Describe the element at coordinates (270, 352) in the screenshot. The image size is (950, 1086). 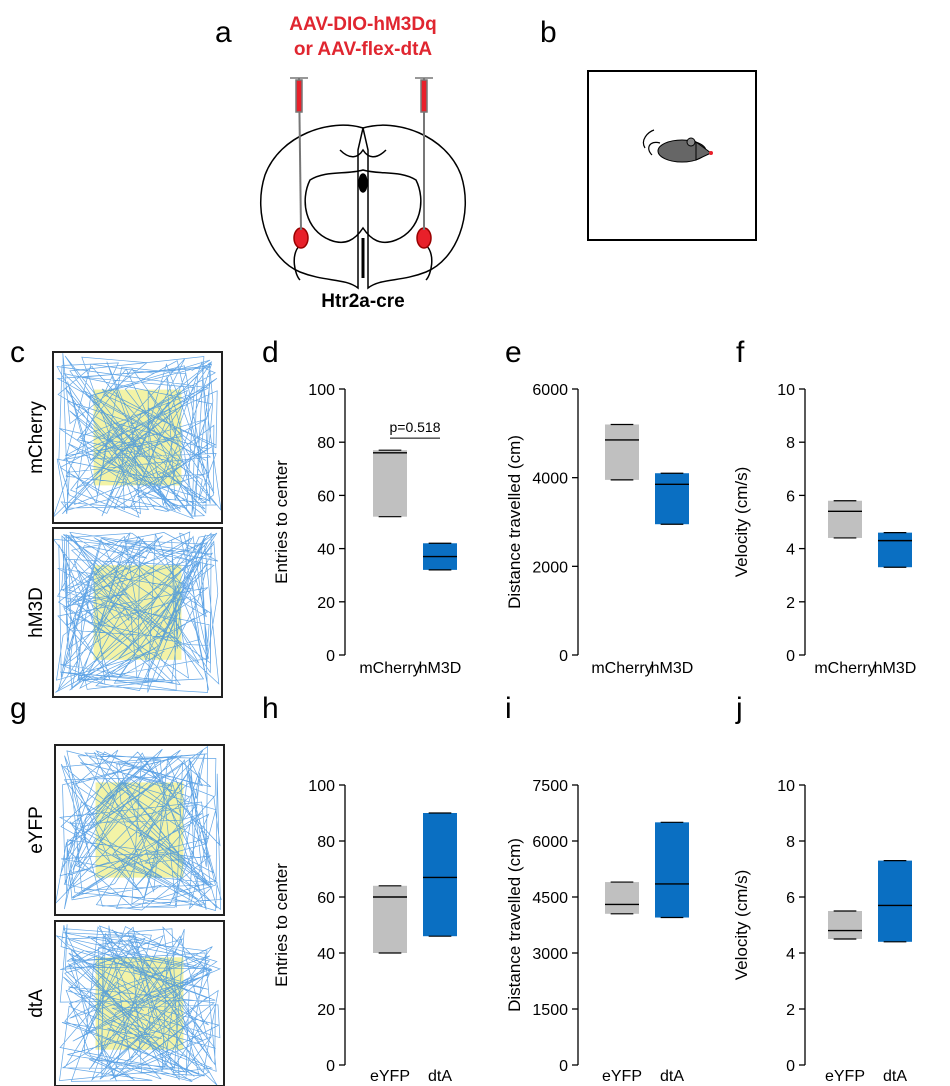
I see `panel-label: d` at that location.